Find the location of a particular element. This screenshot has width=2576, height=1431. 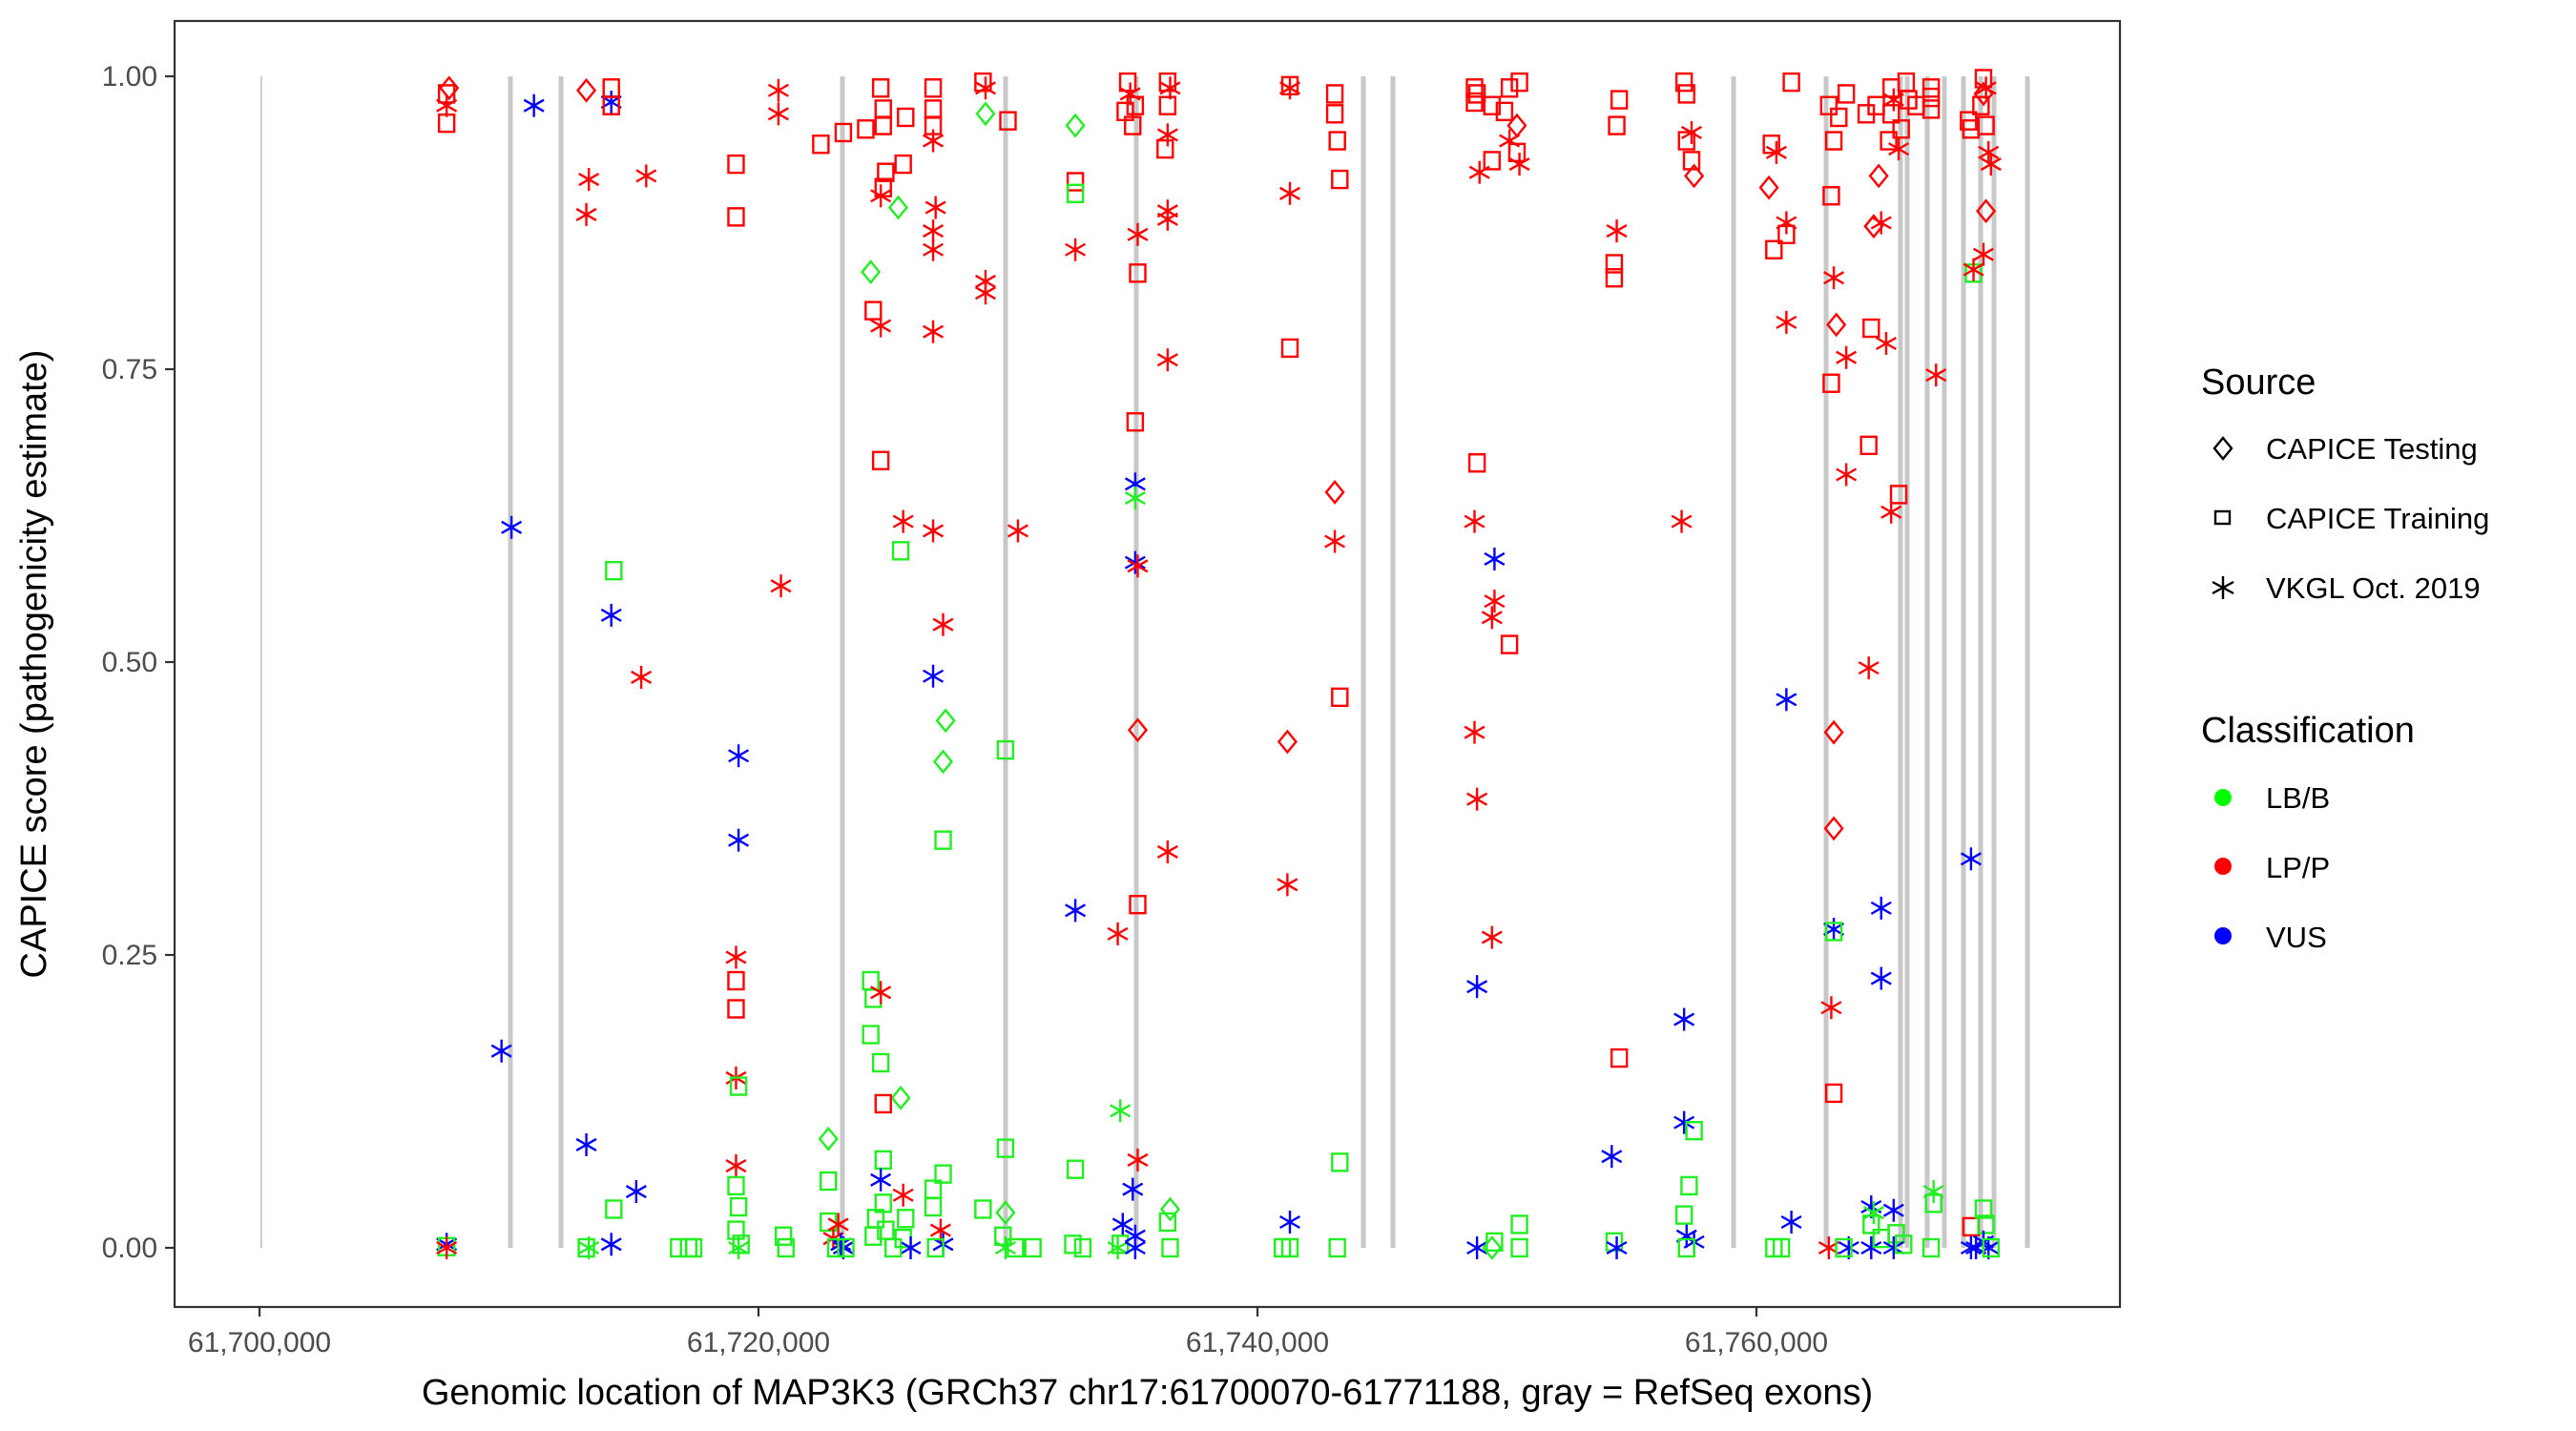

legend-title-classification: Classification is located at coordinates (2308, 731).